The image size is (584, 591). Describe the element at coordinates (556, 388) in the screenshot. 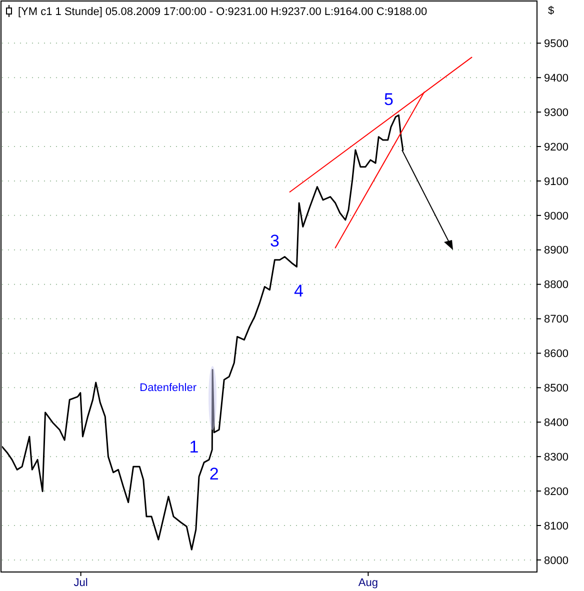

I see `y-tick-label: 8500` at that location.